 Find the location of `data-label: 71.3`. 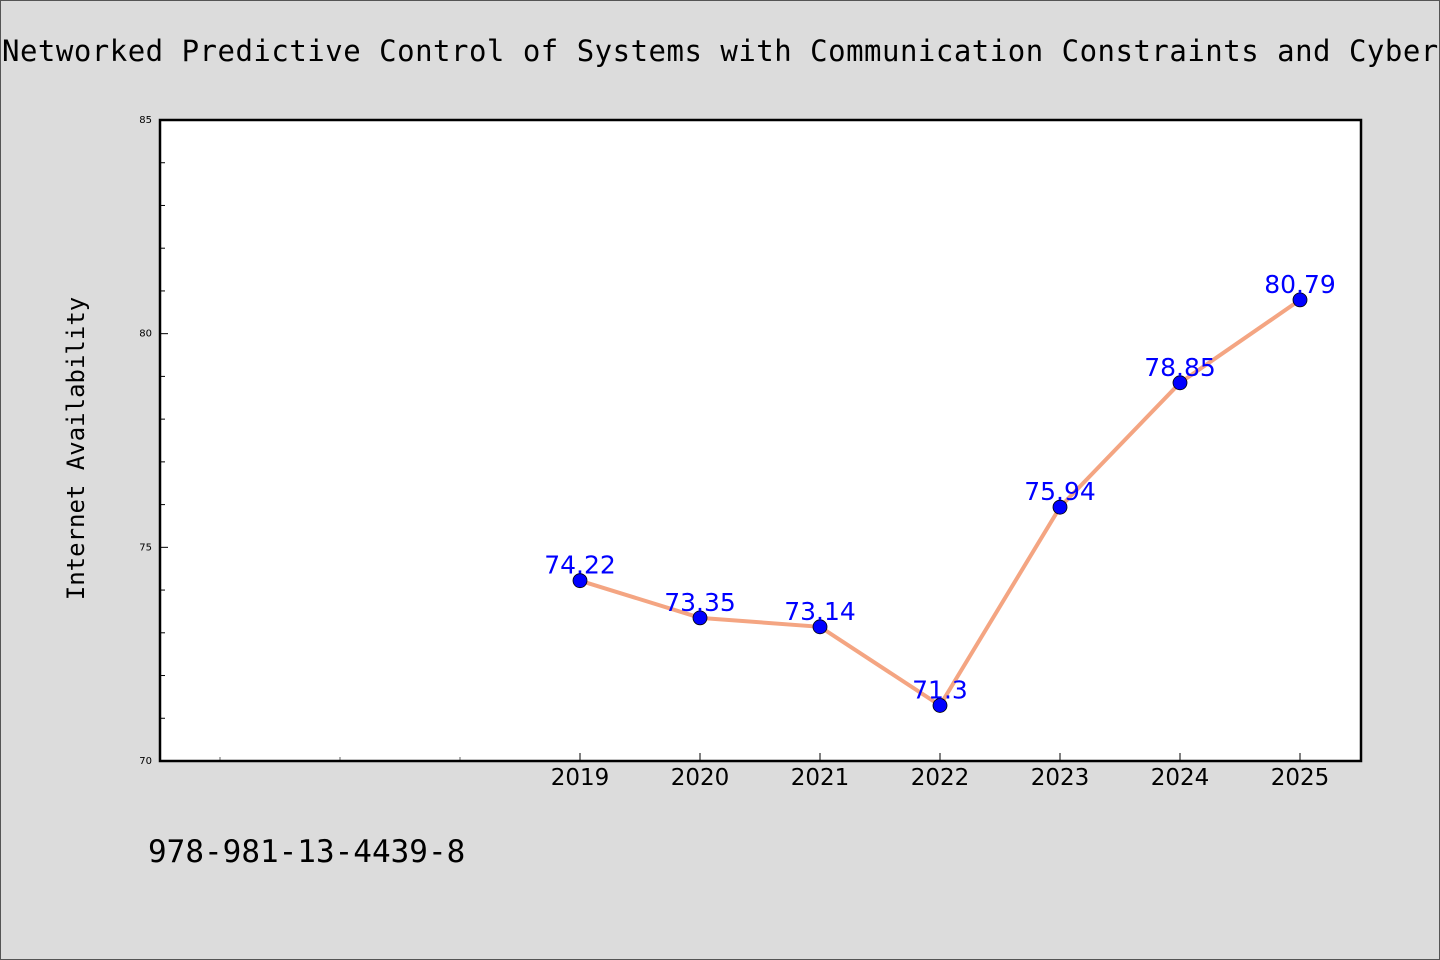

data-label: 71.3 is located at coordinates (940, 689).